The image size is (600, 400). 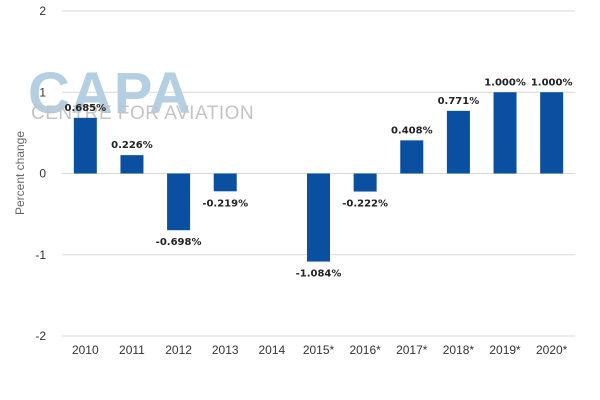 I want to click on bar-2019*, so click(x=505, y=133).